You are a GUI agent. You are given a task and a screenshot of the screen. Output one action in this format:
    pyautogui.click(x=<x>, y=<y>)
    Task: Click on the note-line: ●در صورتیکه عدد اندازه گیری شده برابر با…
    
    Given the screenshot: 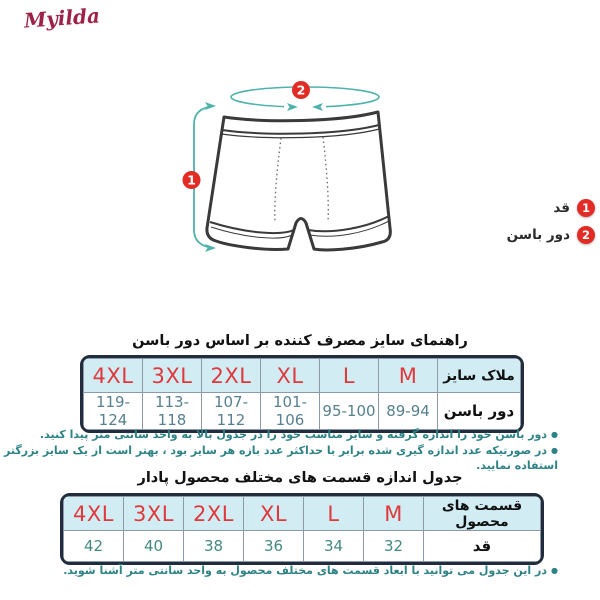 What is the action you would take?
    pyautogui.click(x=279, y=458)
    